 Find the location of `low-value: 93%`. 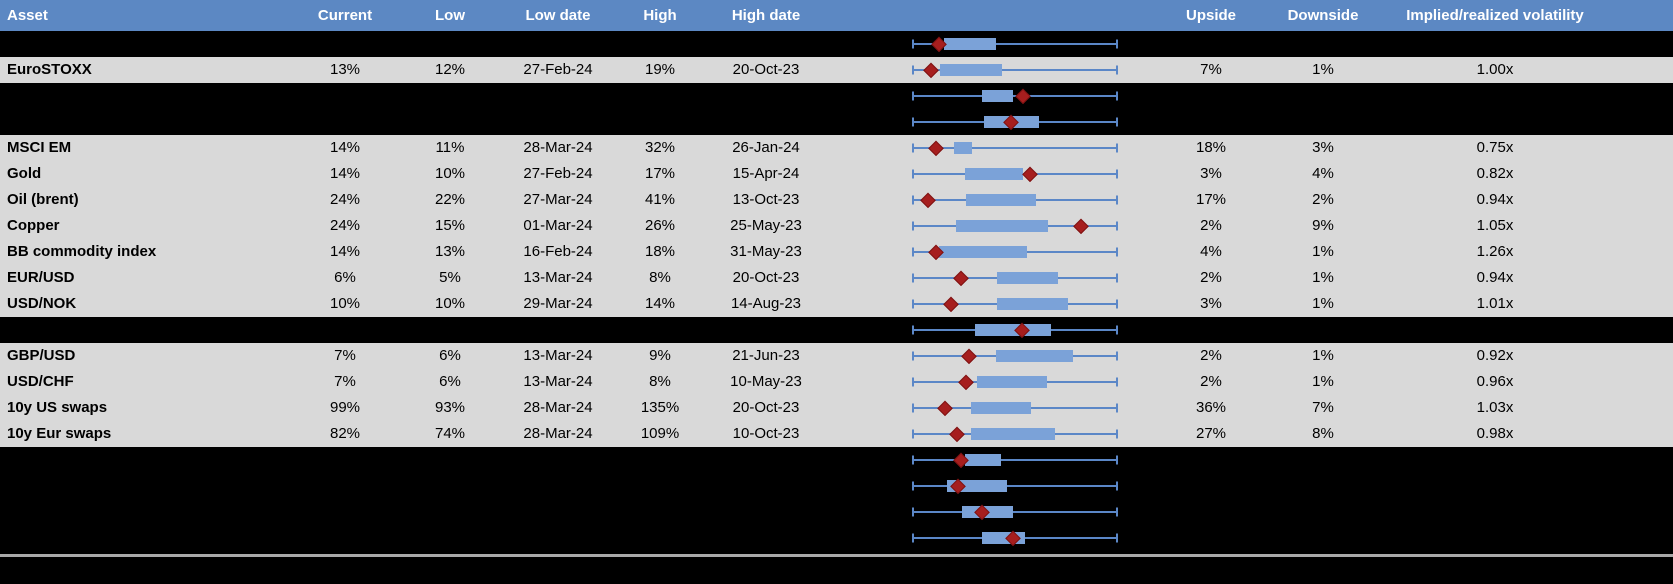

low-value: 93% is located at coordinates (450, 407).